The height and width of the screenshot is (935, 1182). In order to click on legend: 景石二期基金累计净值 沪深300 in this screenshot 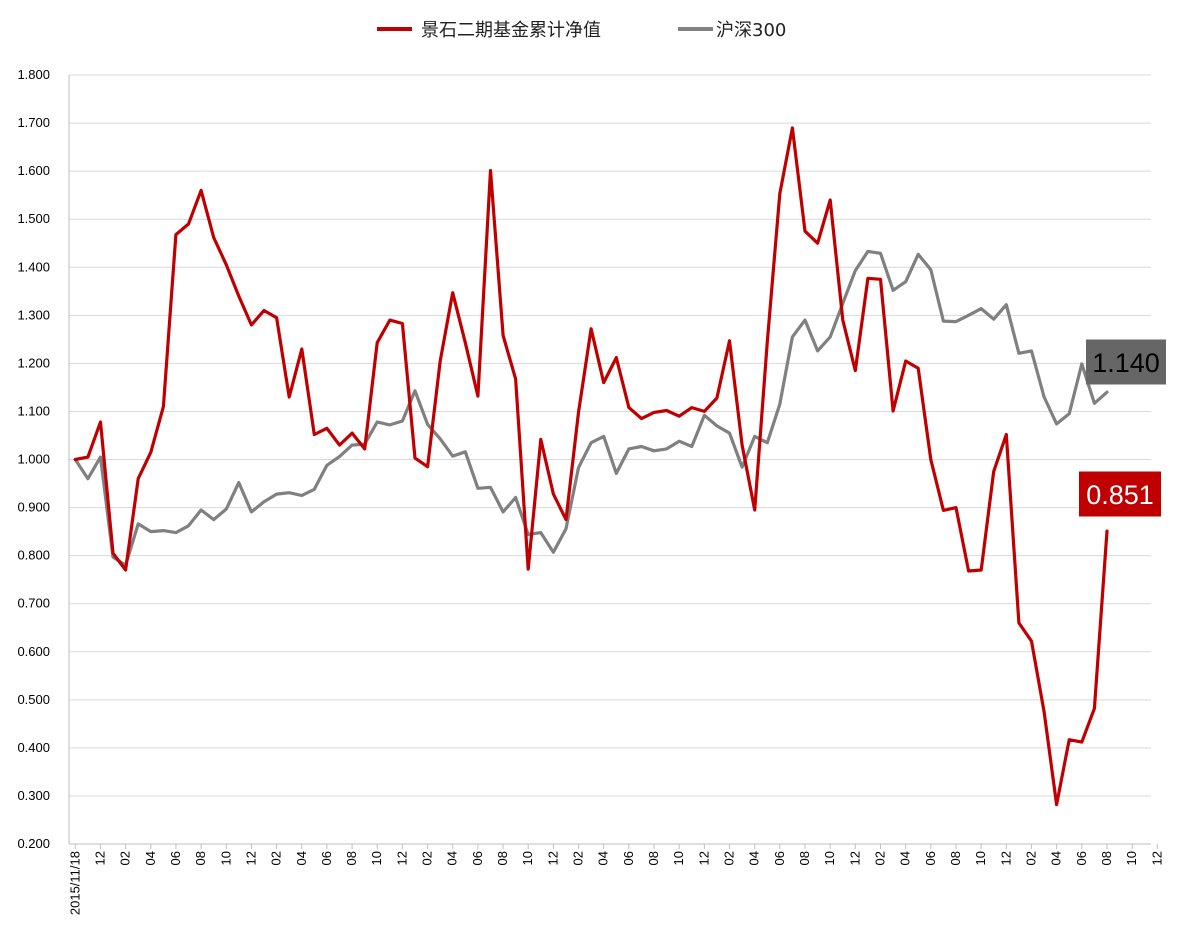, I will do `click(581, 30)`.